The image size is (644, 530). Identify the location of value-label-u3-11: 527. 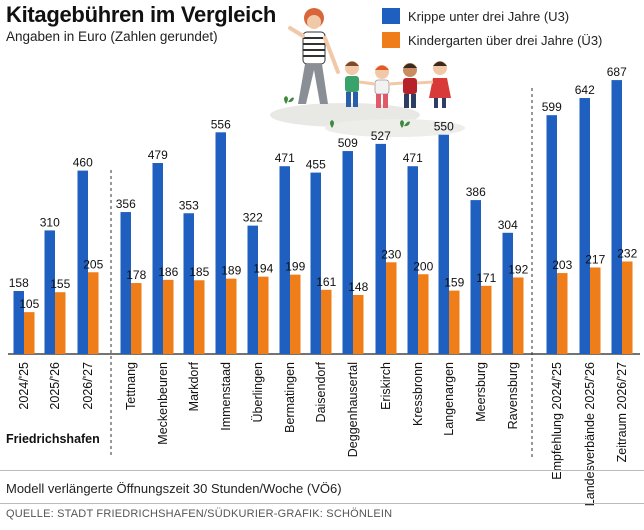
(381, 136).